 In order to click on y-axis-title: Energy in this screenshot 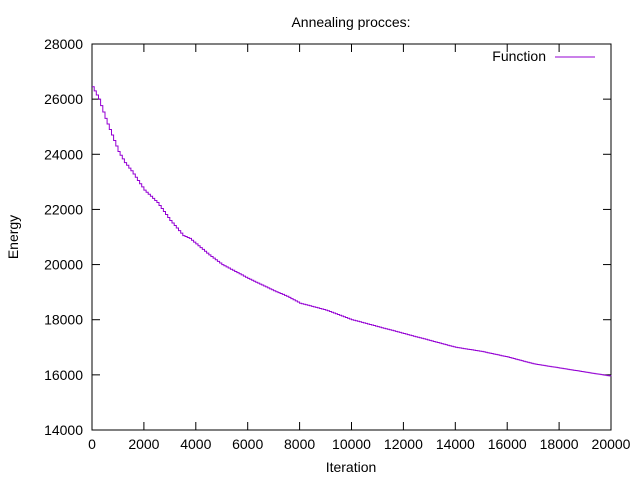, I will do `click(13, 237)`.